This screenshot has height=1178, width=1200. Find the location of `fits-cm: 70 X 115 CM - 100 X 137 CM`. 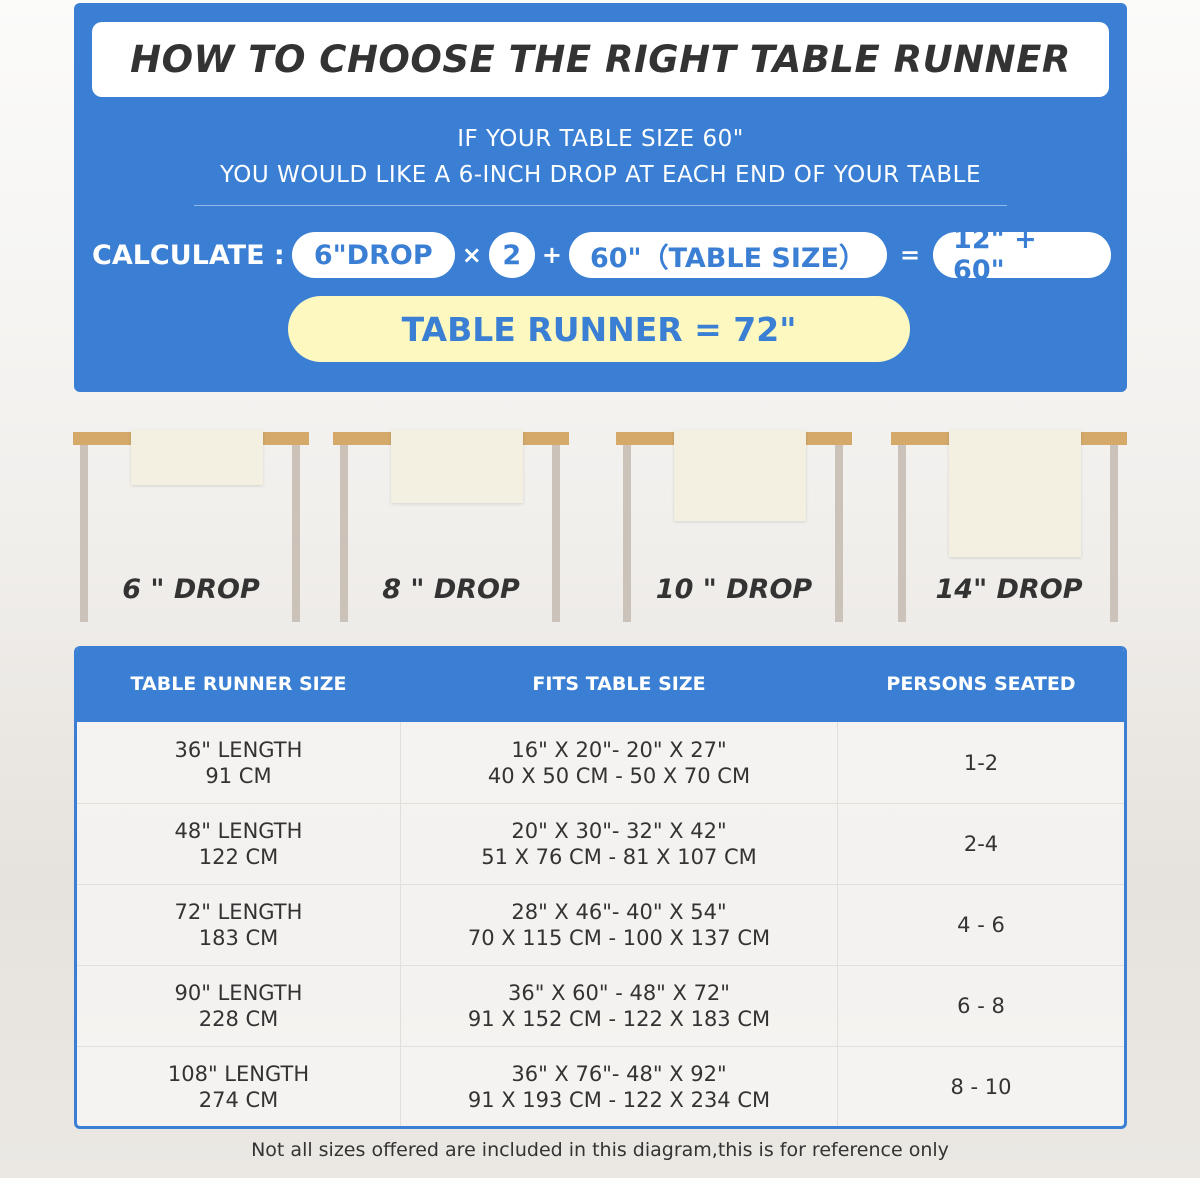

fits-cm: 70 X 115 CM - 100 X 137 CM is located at coordinates (619, 938).